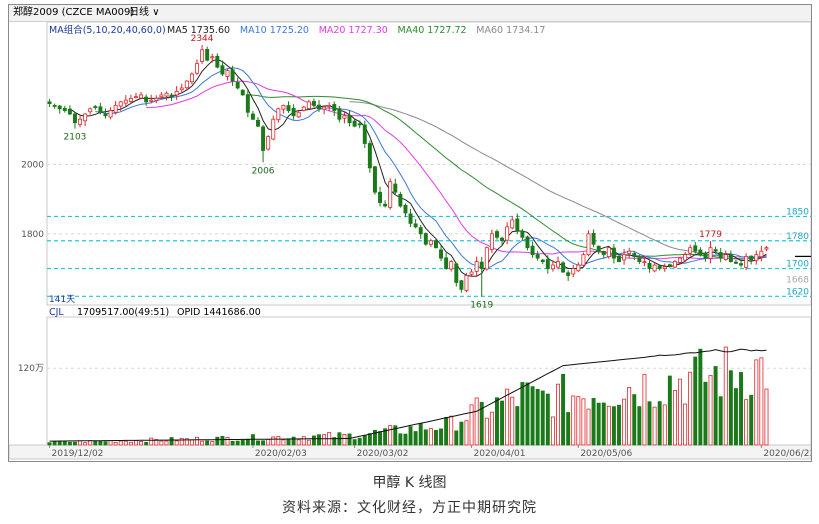 This screenshot has height=524, width=819. I want to click on chevron-down-icon: ∨, so click(156, 12).